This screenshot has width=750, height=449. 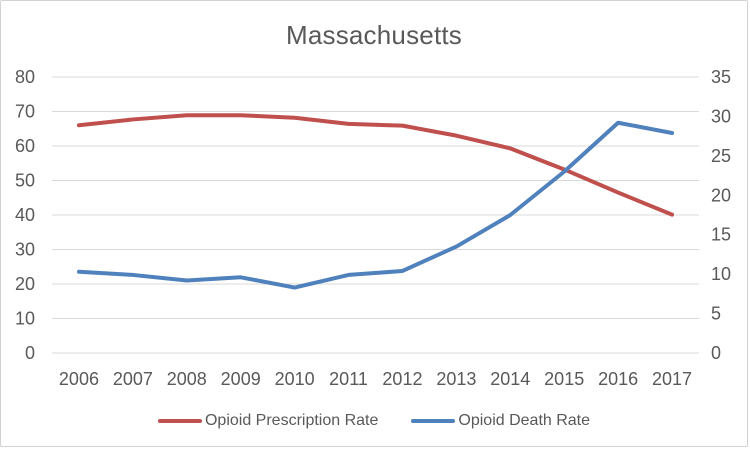 I want to click on left-axis-tick-label: 0, so click(x=30, y=353).